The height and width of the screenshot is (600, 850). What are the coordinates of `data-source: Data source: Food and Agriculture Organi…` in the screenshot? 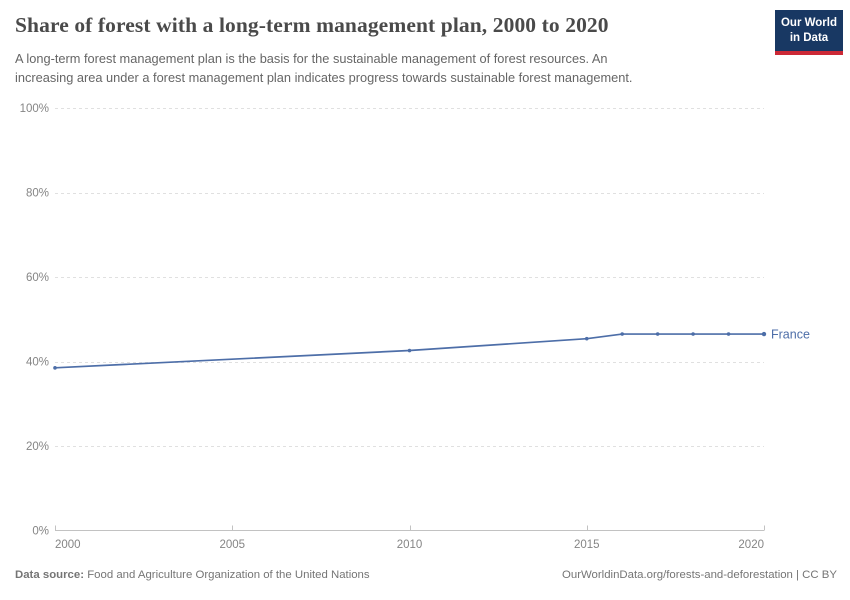 It's located at (192, 575).